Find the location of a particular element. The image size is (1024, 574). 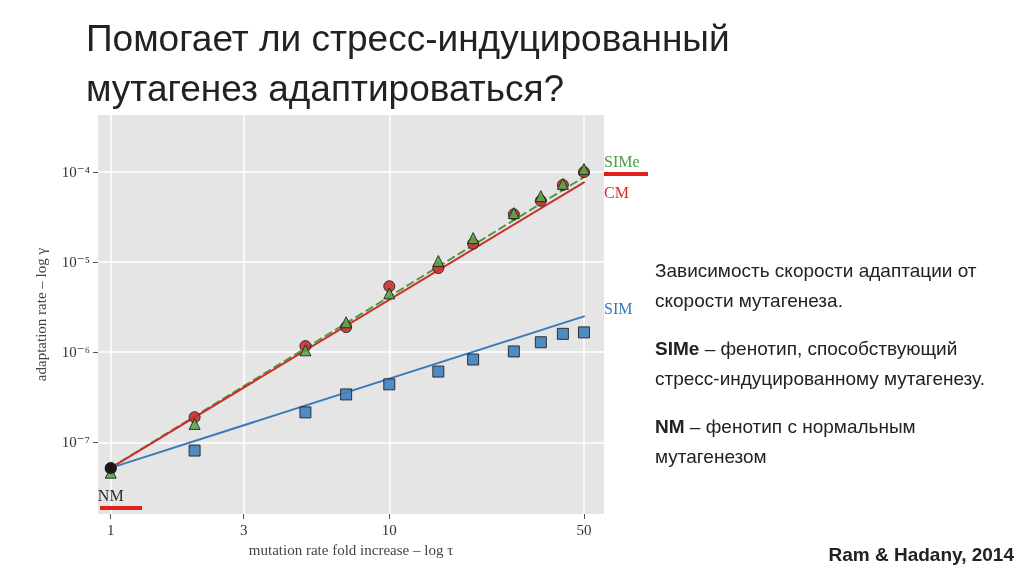

x-axis-title: mutation rate fold increase – log τ is located at coordinates (351, 549).